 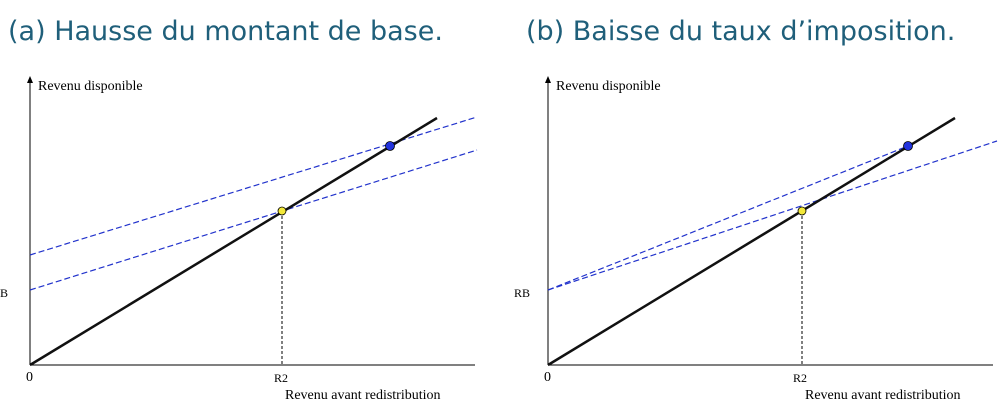 I want to click on panel-title: (b) Baisse du taux d’imposition., so click(x=740, y=31).